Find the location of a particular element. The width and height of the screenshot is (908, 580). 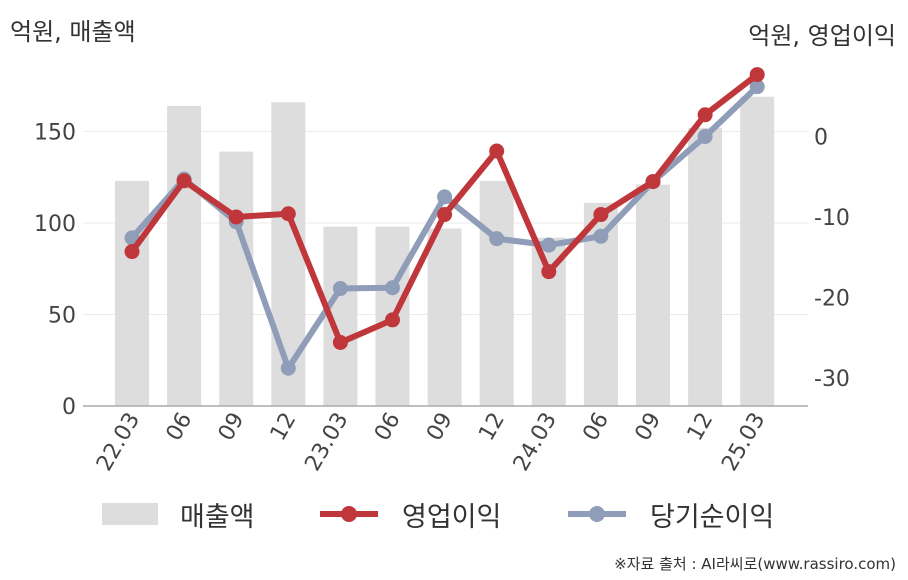

x-tick-label: 24.03 is located at coordinates (535, 442).